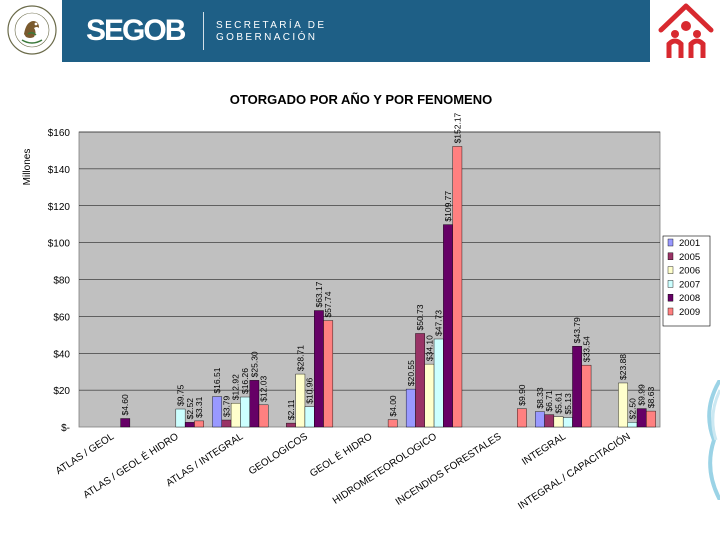 The image size is (720, 540). I want to click on data-label: $3.31, so click(199, 407).